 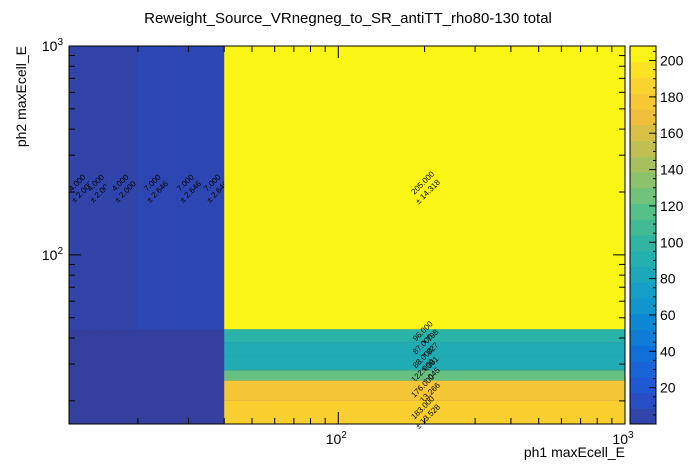 What do you see at coordinates (672, 242) in the screenshot?
I see `z-tick-label: 100` at bounding box center [672, 242].